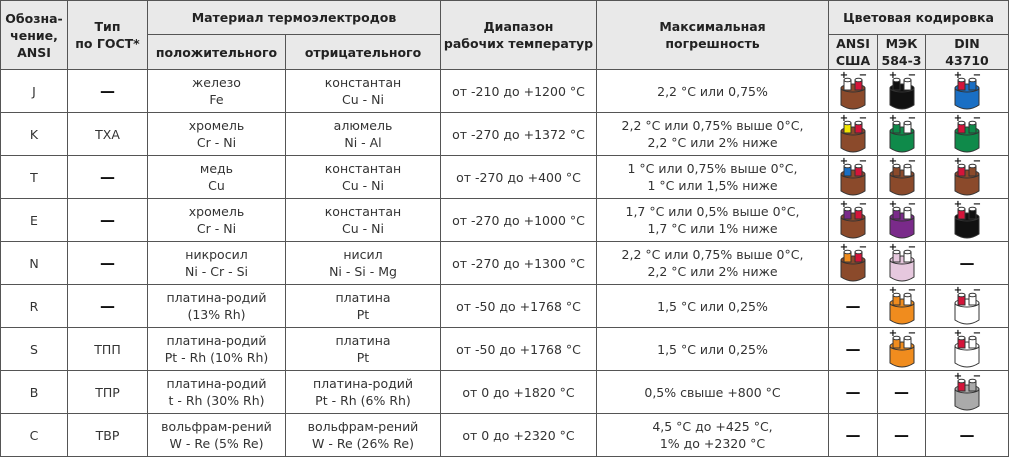 The height and width of the screenshot is (463, 1009). What do you see at coordinates (363, 99) in the screenshot?
I see `cell-line: Cu - Ni` at bounding box center [363, 99].